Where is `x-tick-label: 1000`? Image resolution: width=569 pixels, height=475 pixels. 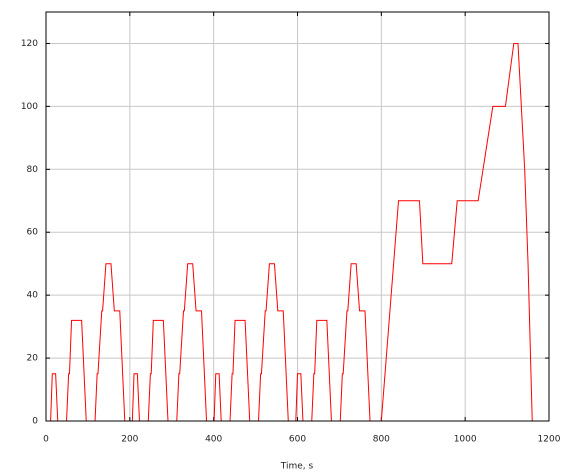
x-tick-label: 1000 is located at coordinates (465, 440).